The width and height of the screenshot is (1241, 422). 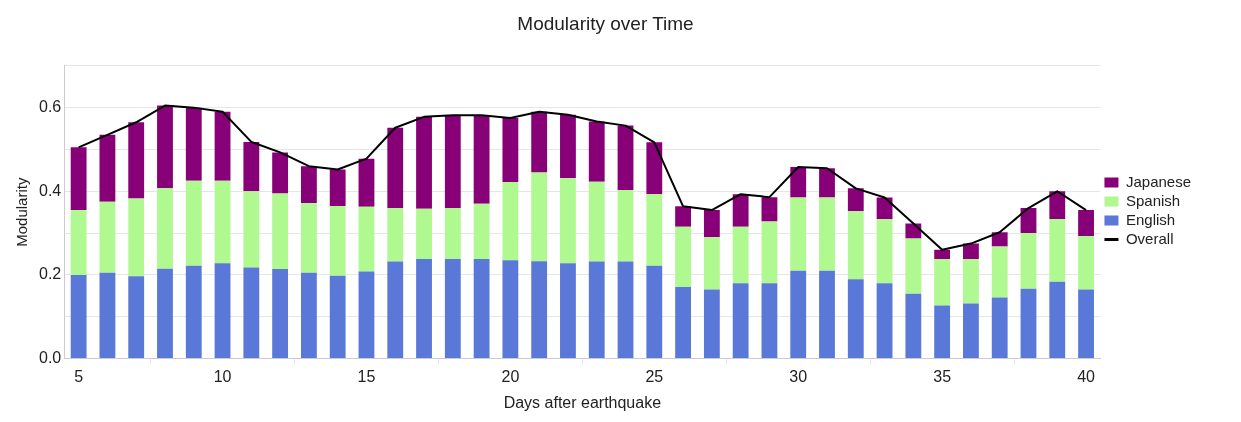 I want to click on x-tick-label: 30, so click(x=798, y=376).